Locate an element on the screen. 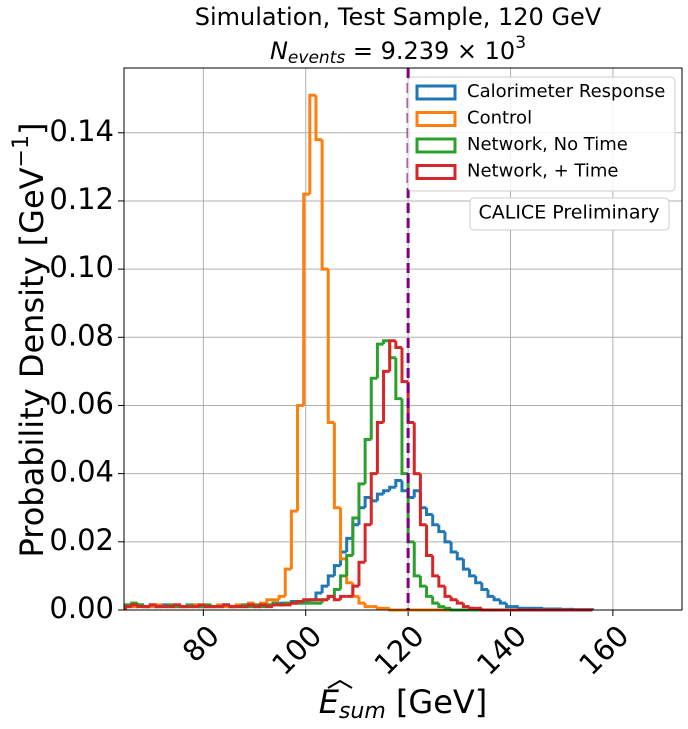 Image resolution: width=688 pixels, height=729 pixels. annotation-box is located at coordinates (569, 214).